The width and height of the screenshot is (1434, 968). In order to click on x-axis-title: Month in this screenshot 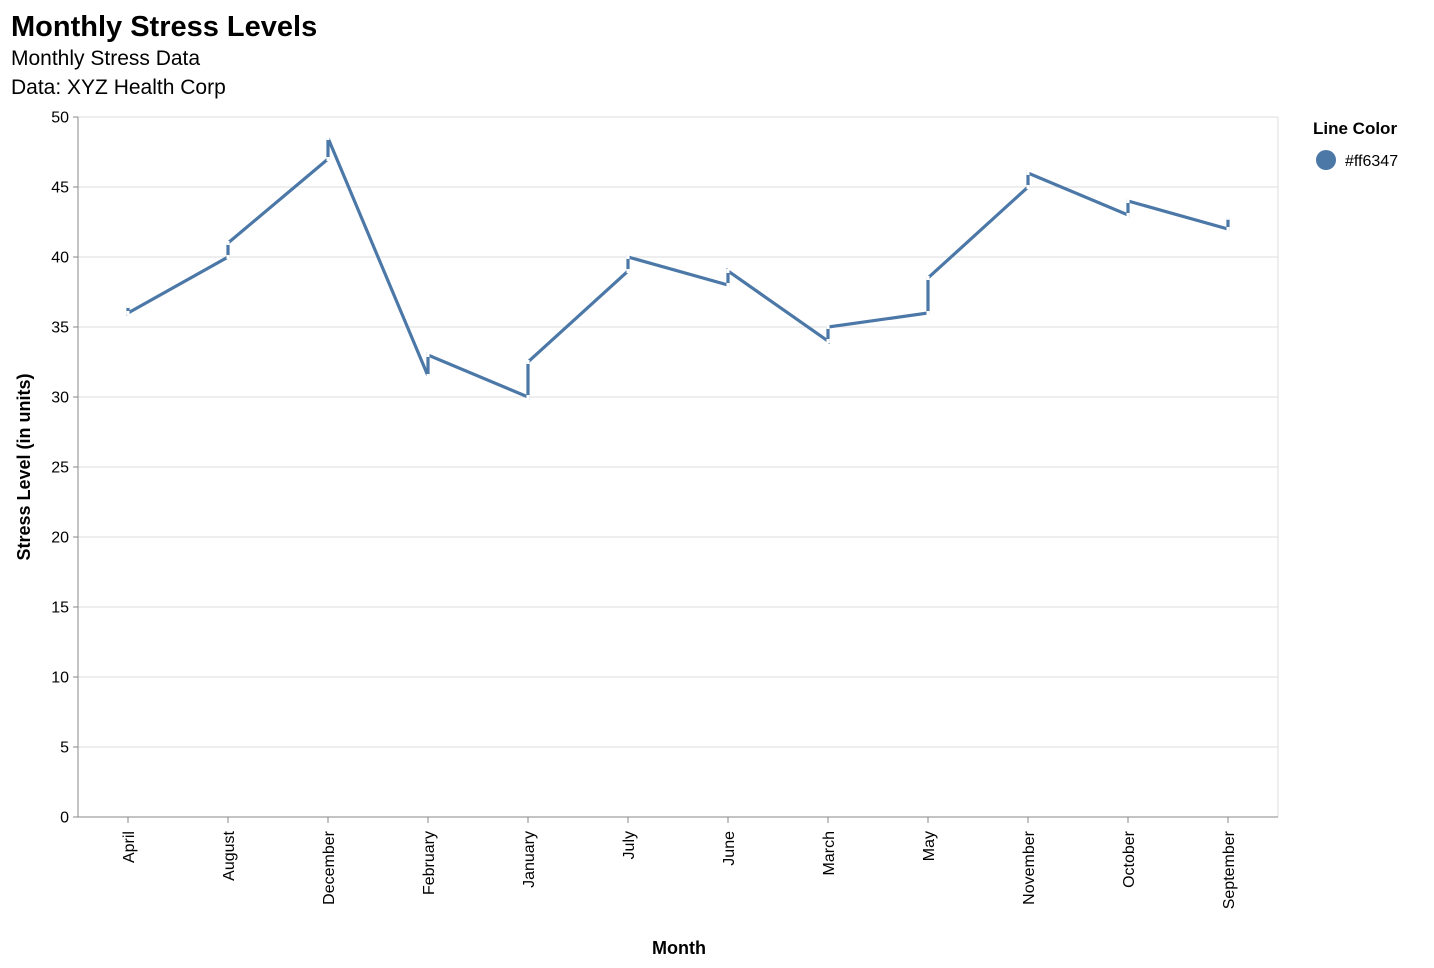, I will do `click(679, 948)`.